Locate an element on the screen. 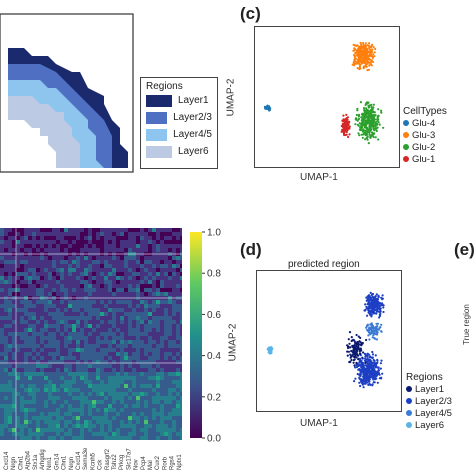  gene-label: Kcnh5 is located at coordinates (93, 461).